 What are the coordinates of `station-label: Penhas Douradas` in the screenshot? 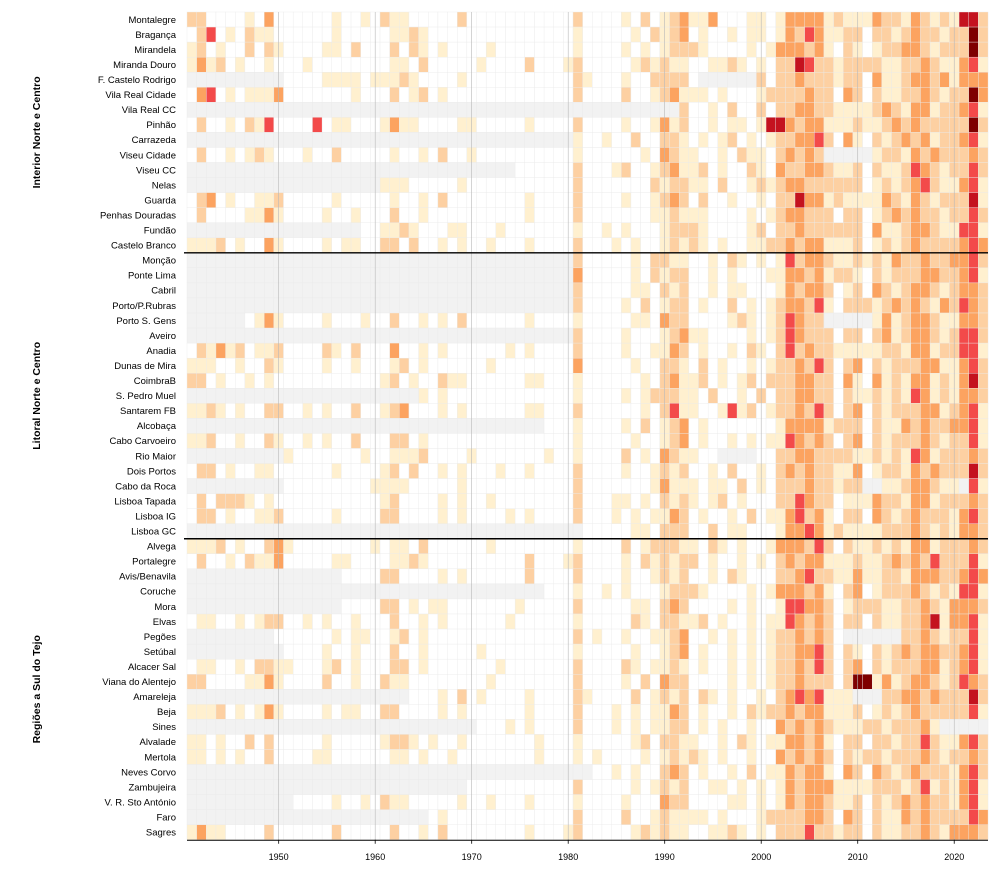 It's located at (138, 215).